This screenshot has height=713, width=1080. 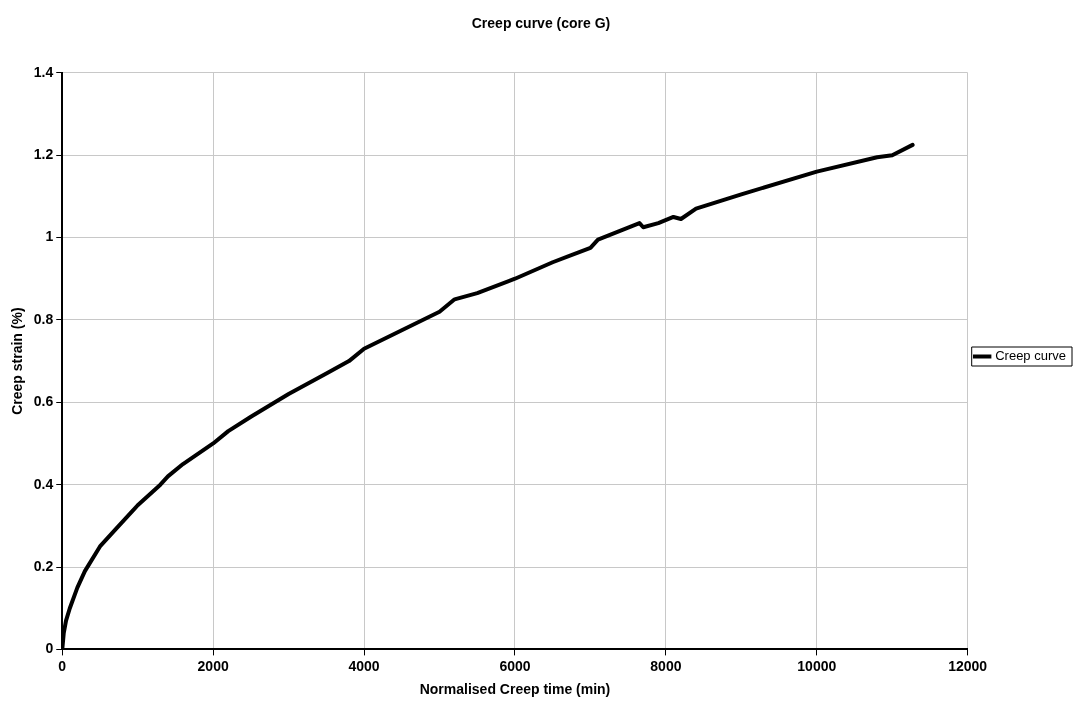 I want to click on x-axis-title: Normalised Creep time (min), so click(x=515, y=689).